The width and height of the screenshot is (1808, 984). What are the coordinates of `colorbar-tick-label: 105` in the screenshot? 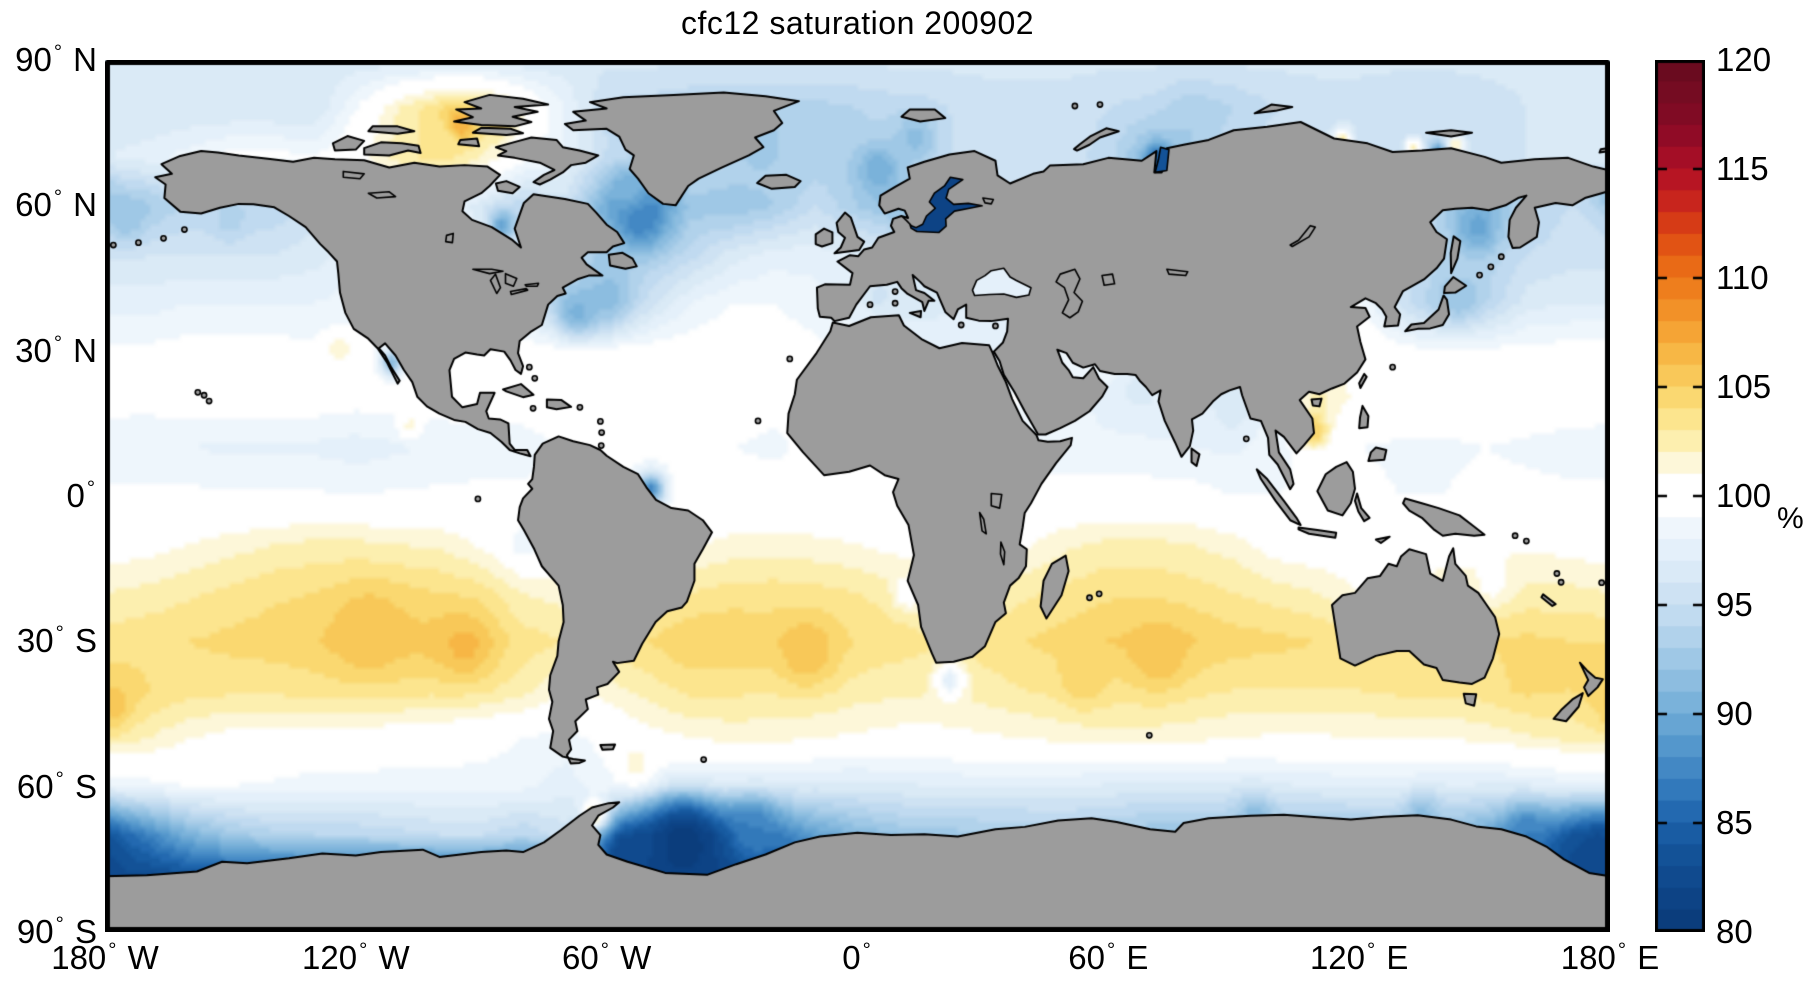 It's located at (1744, 386).